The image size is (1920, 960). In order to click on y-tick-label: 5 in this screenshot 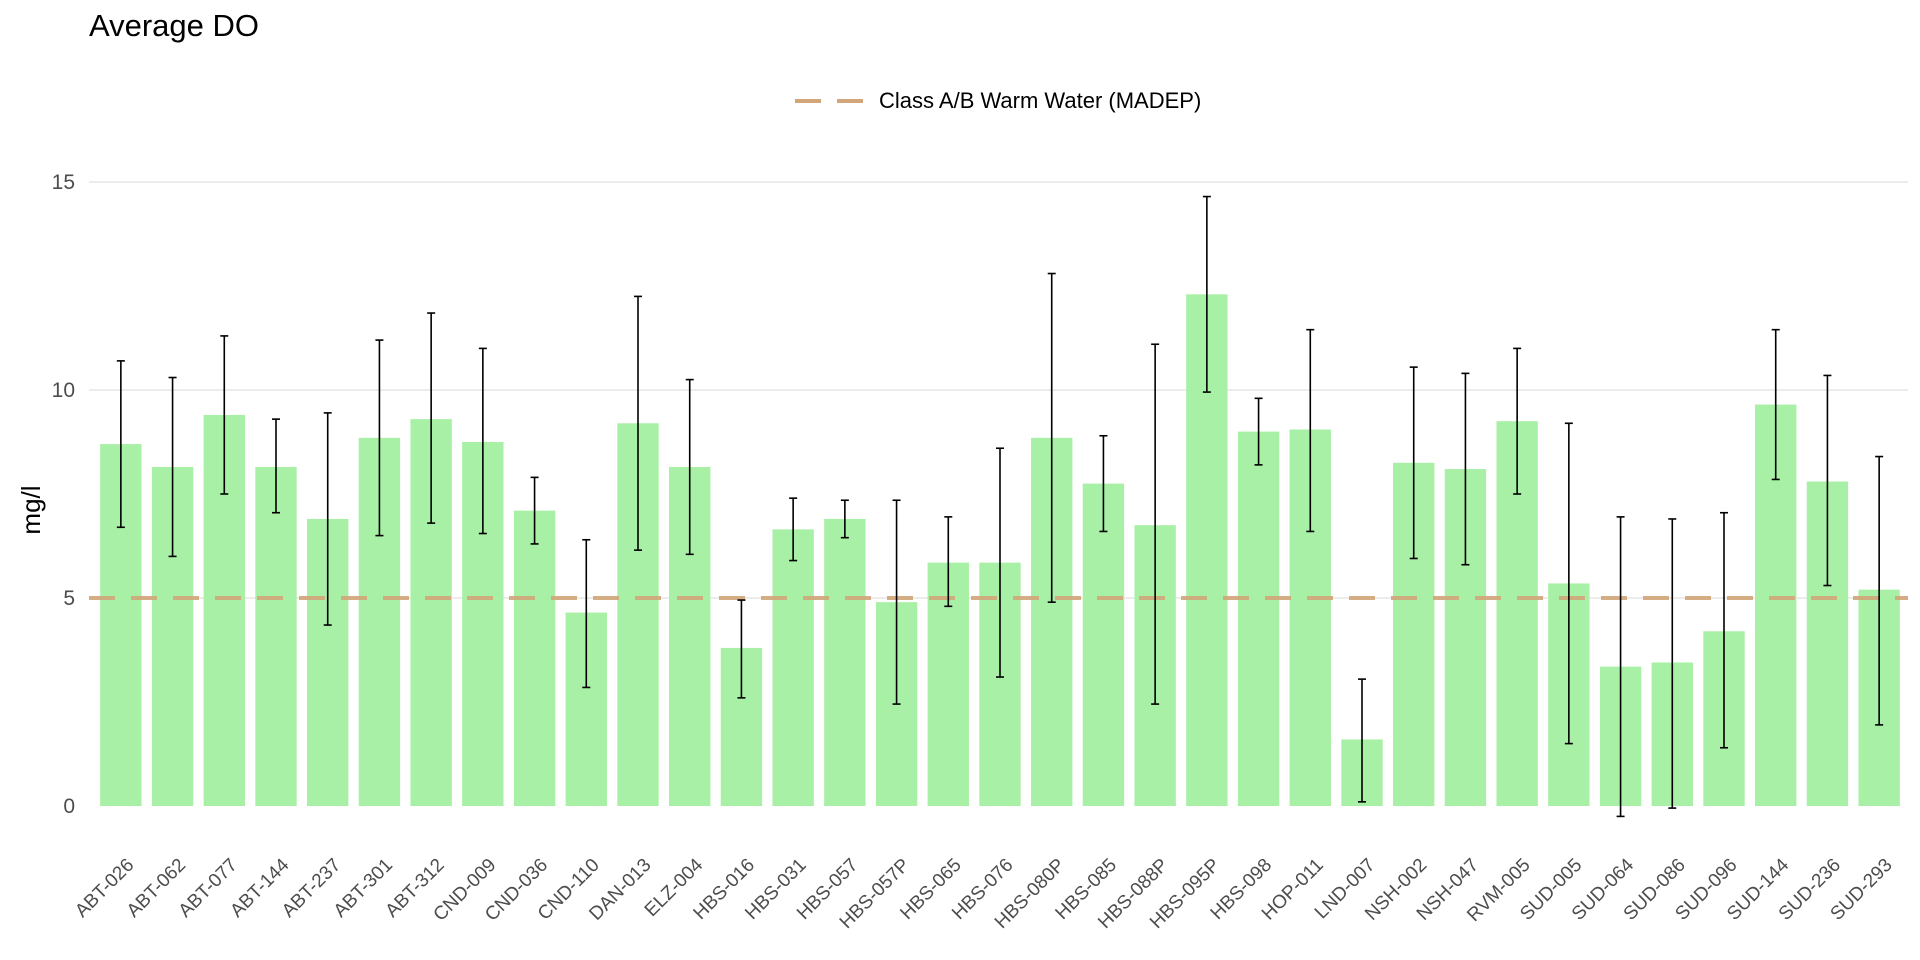, I will do `click(69, 598)`.